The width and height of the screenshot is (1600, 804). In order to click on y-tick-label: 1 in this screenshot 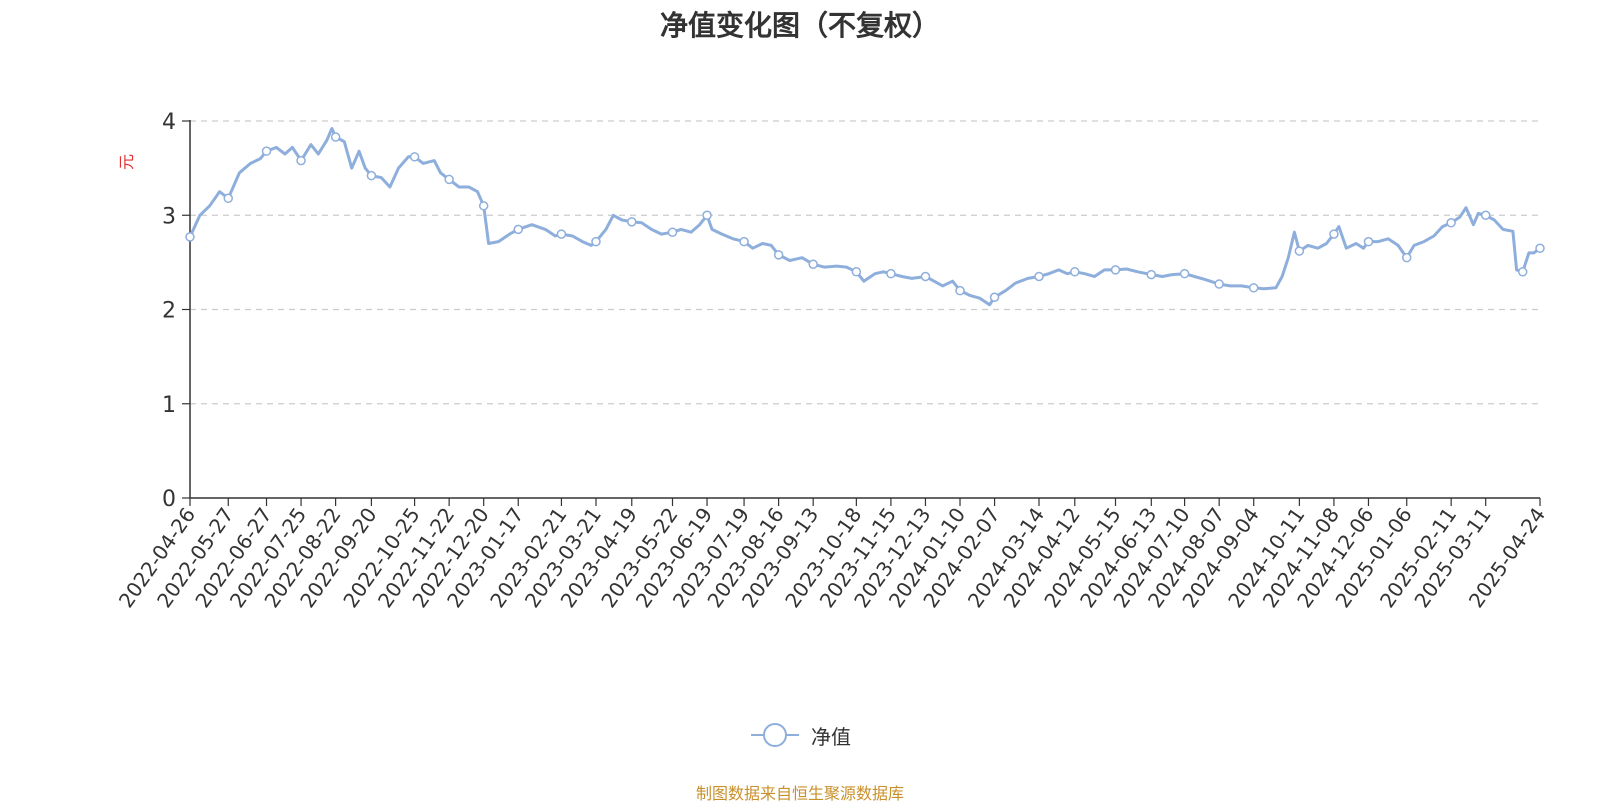, I will do `click(169, 405)`.